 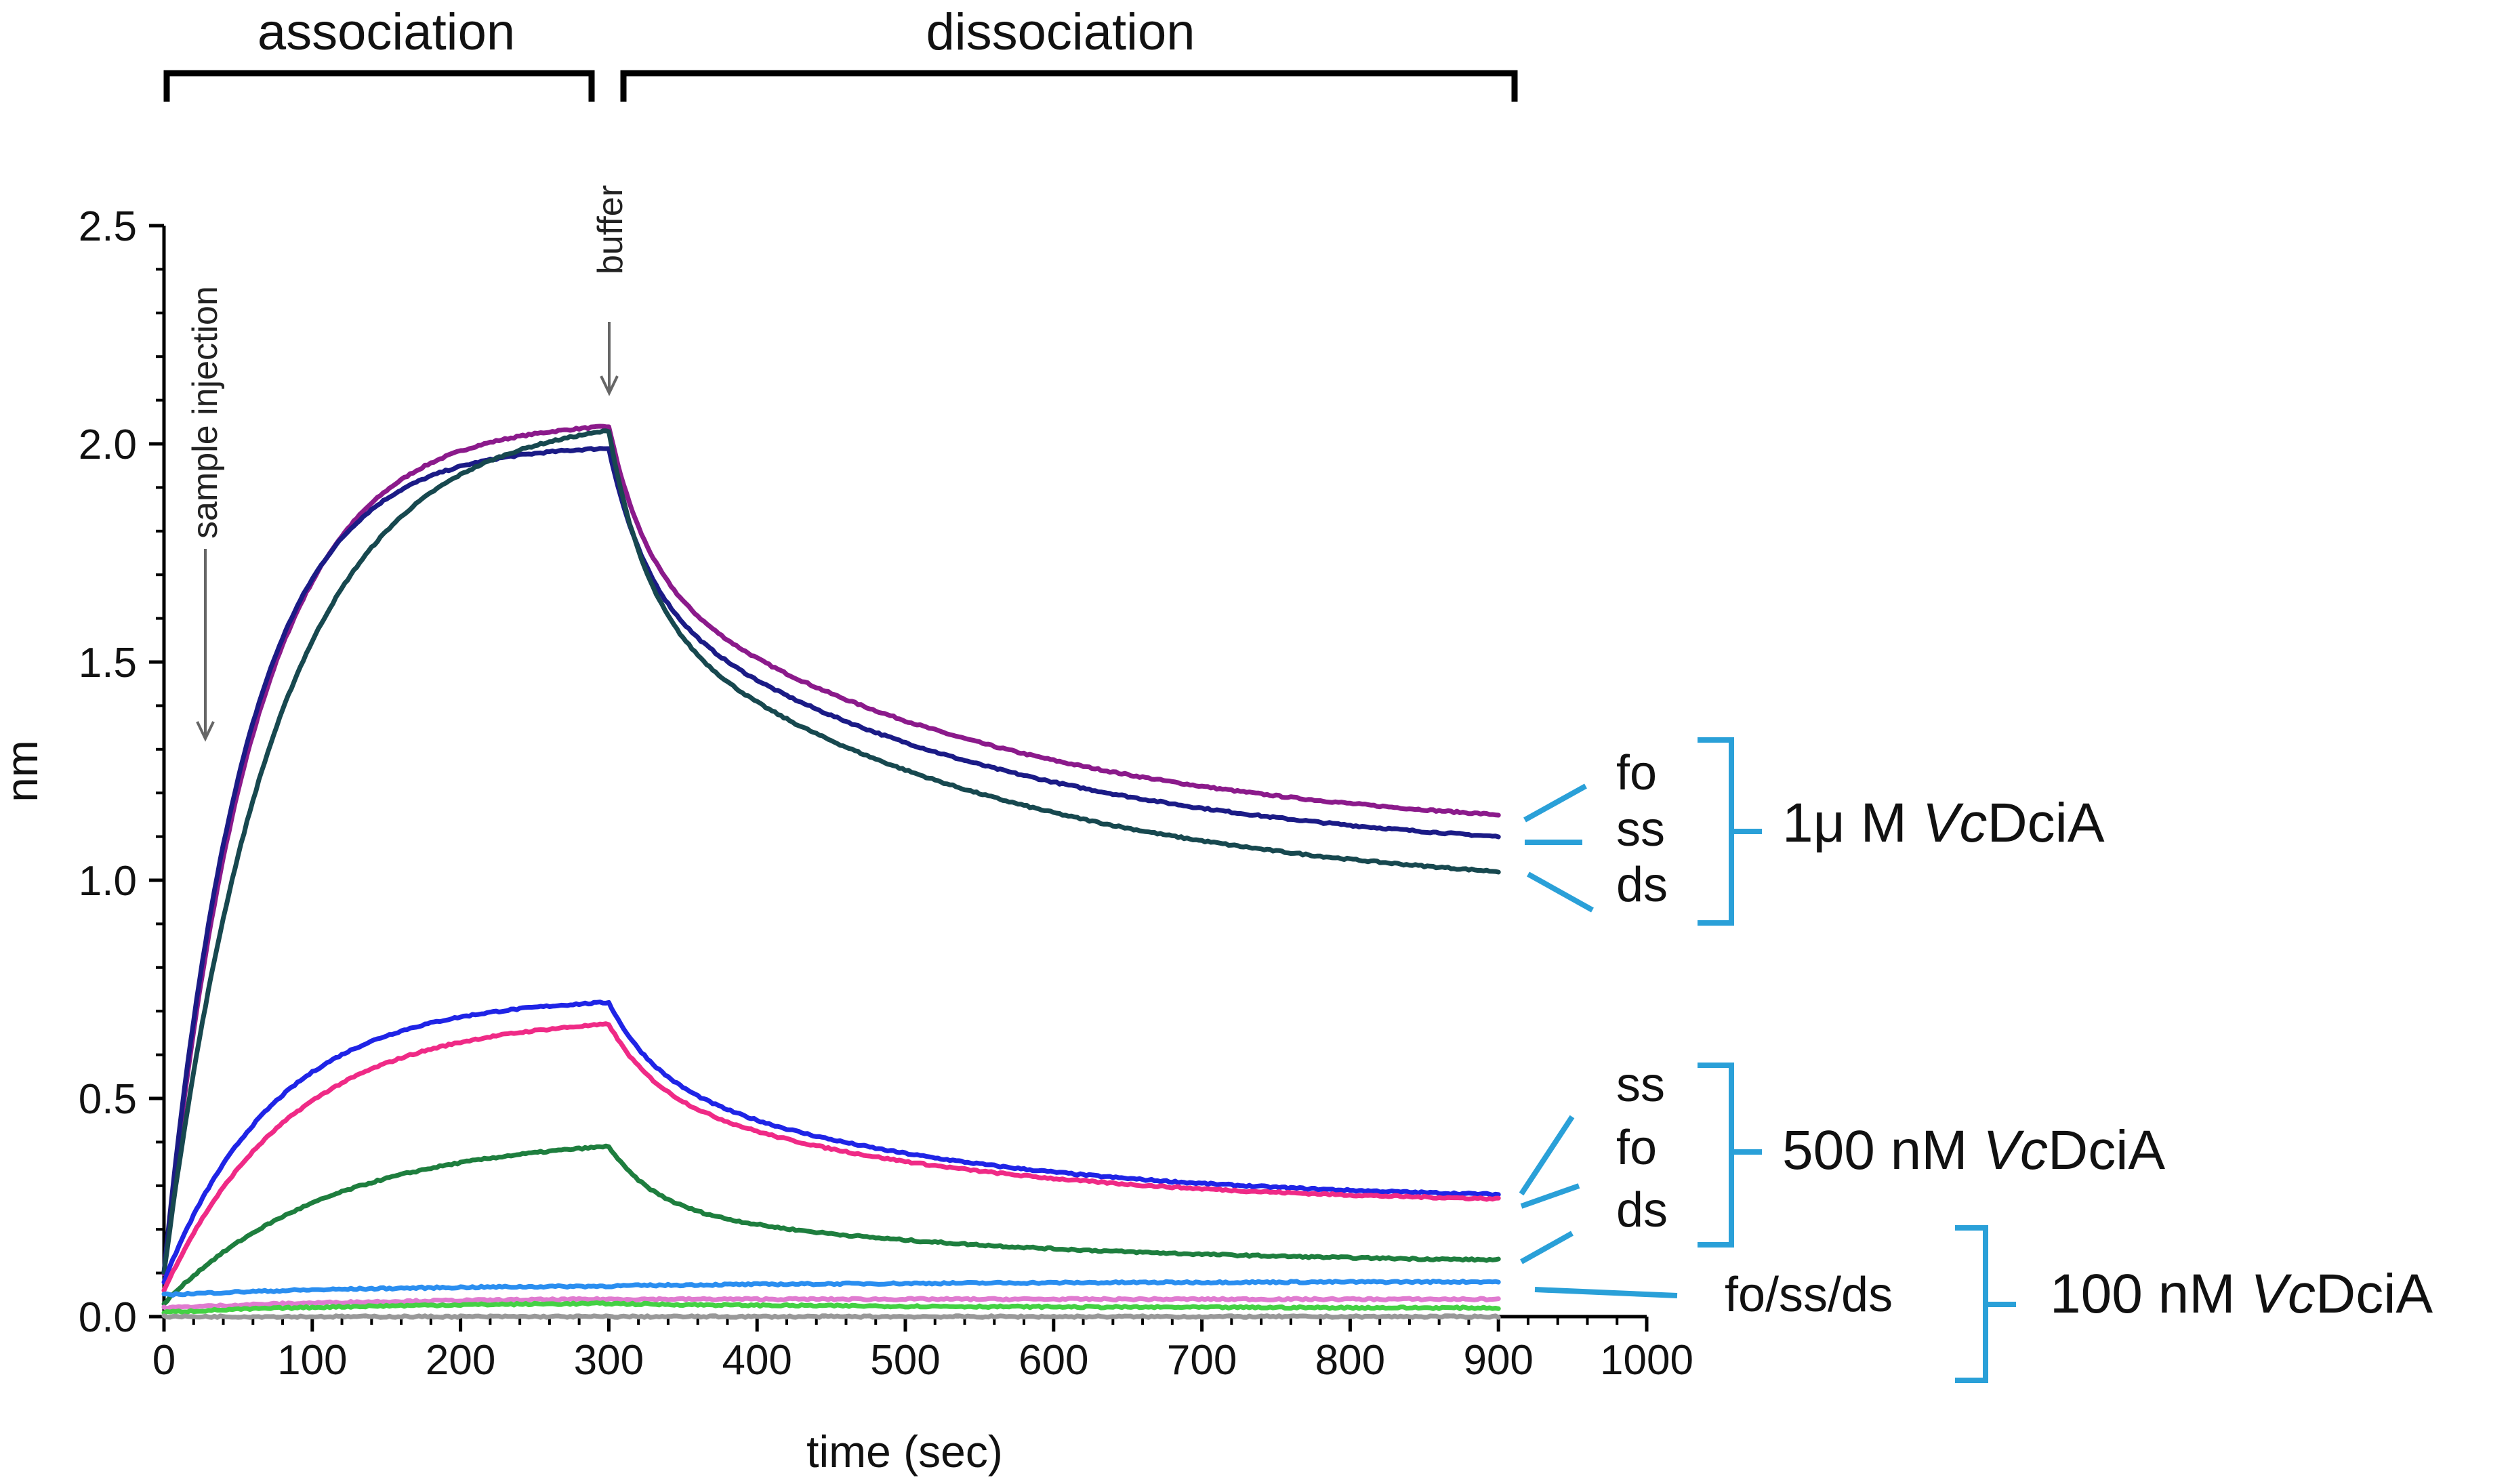 What do you see at coordinates (1636, 773) in the screenshot?
I see `label-1uM-fo: fo` at bounding box center [1636, 773].